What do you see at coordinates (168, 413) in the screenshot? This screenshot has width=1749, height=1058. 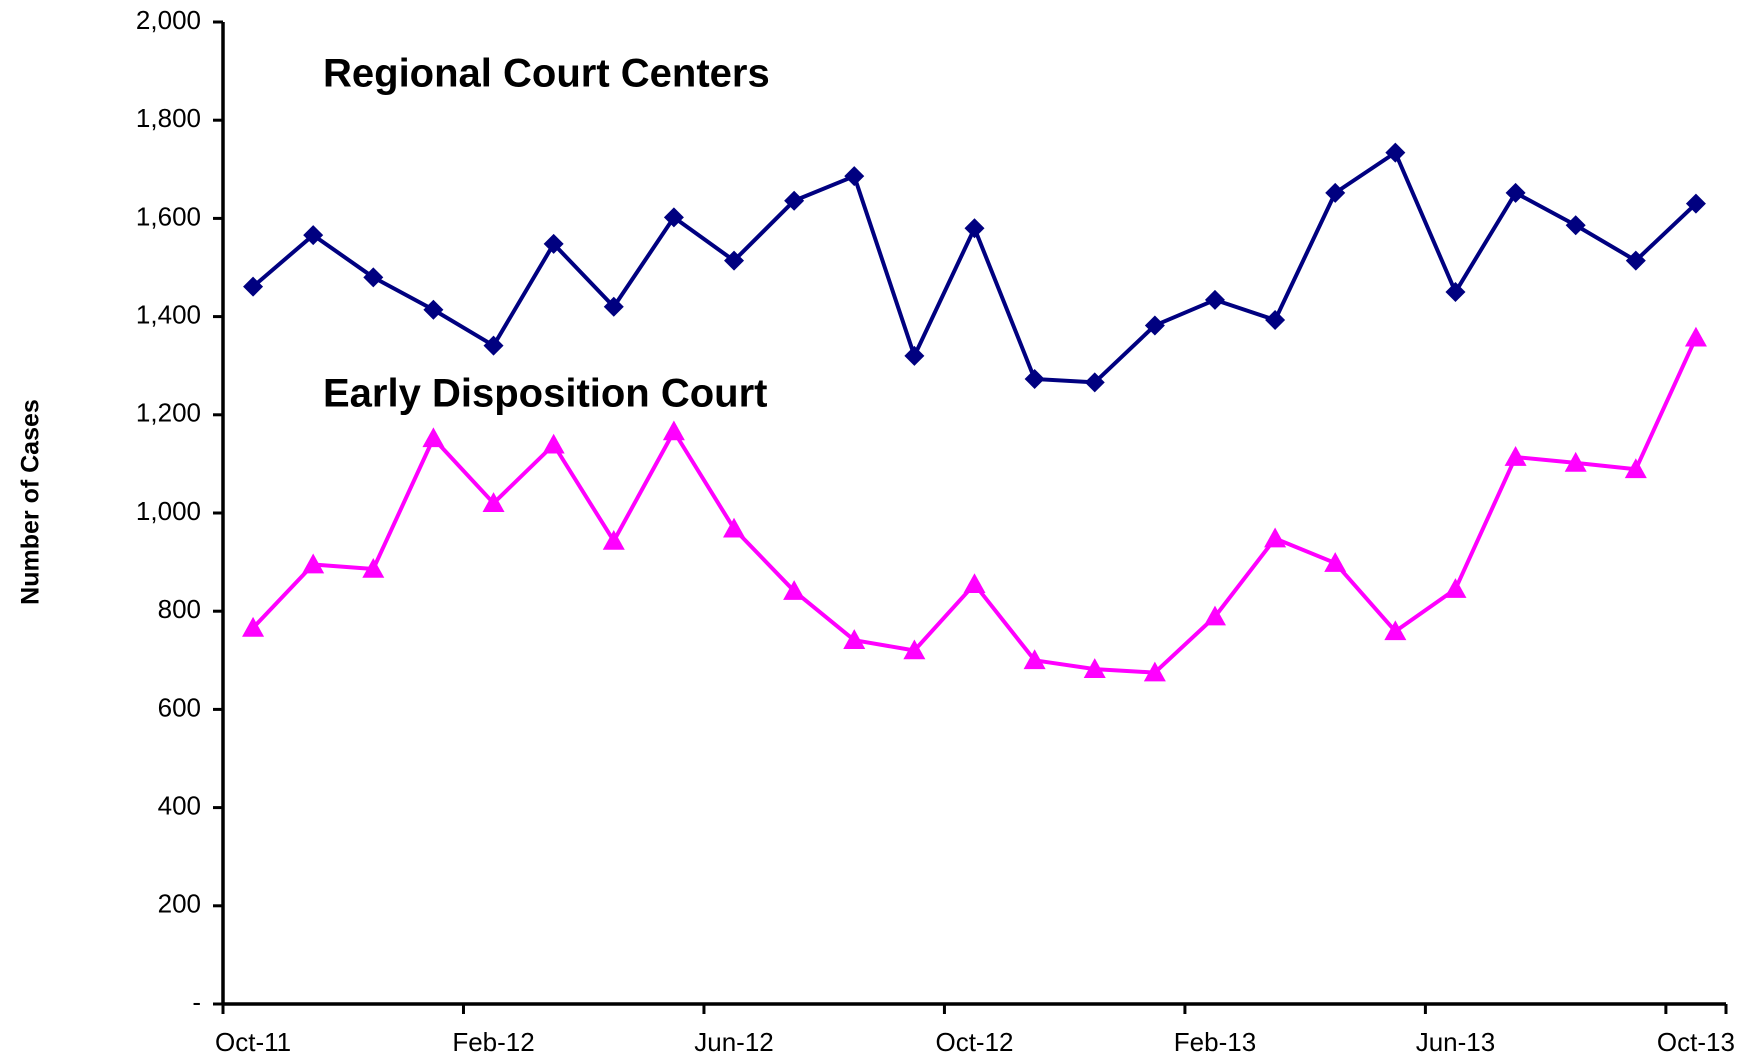 I see `y-tick-label: 1,200` at bounding box center [168, 413].